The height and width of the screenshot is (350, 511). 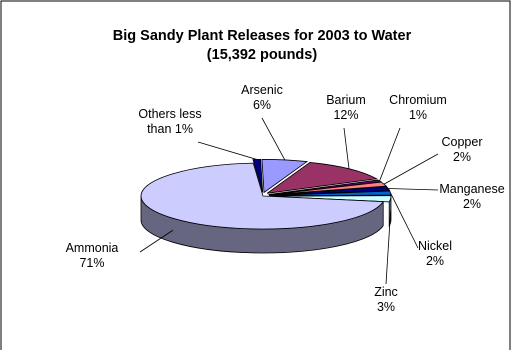 What do you see at coordinates (411, 169) in the screenshot?
I see `leader-copper` at bounding box center [411, 169].